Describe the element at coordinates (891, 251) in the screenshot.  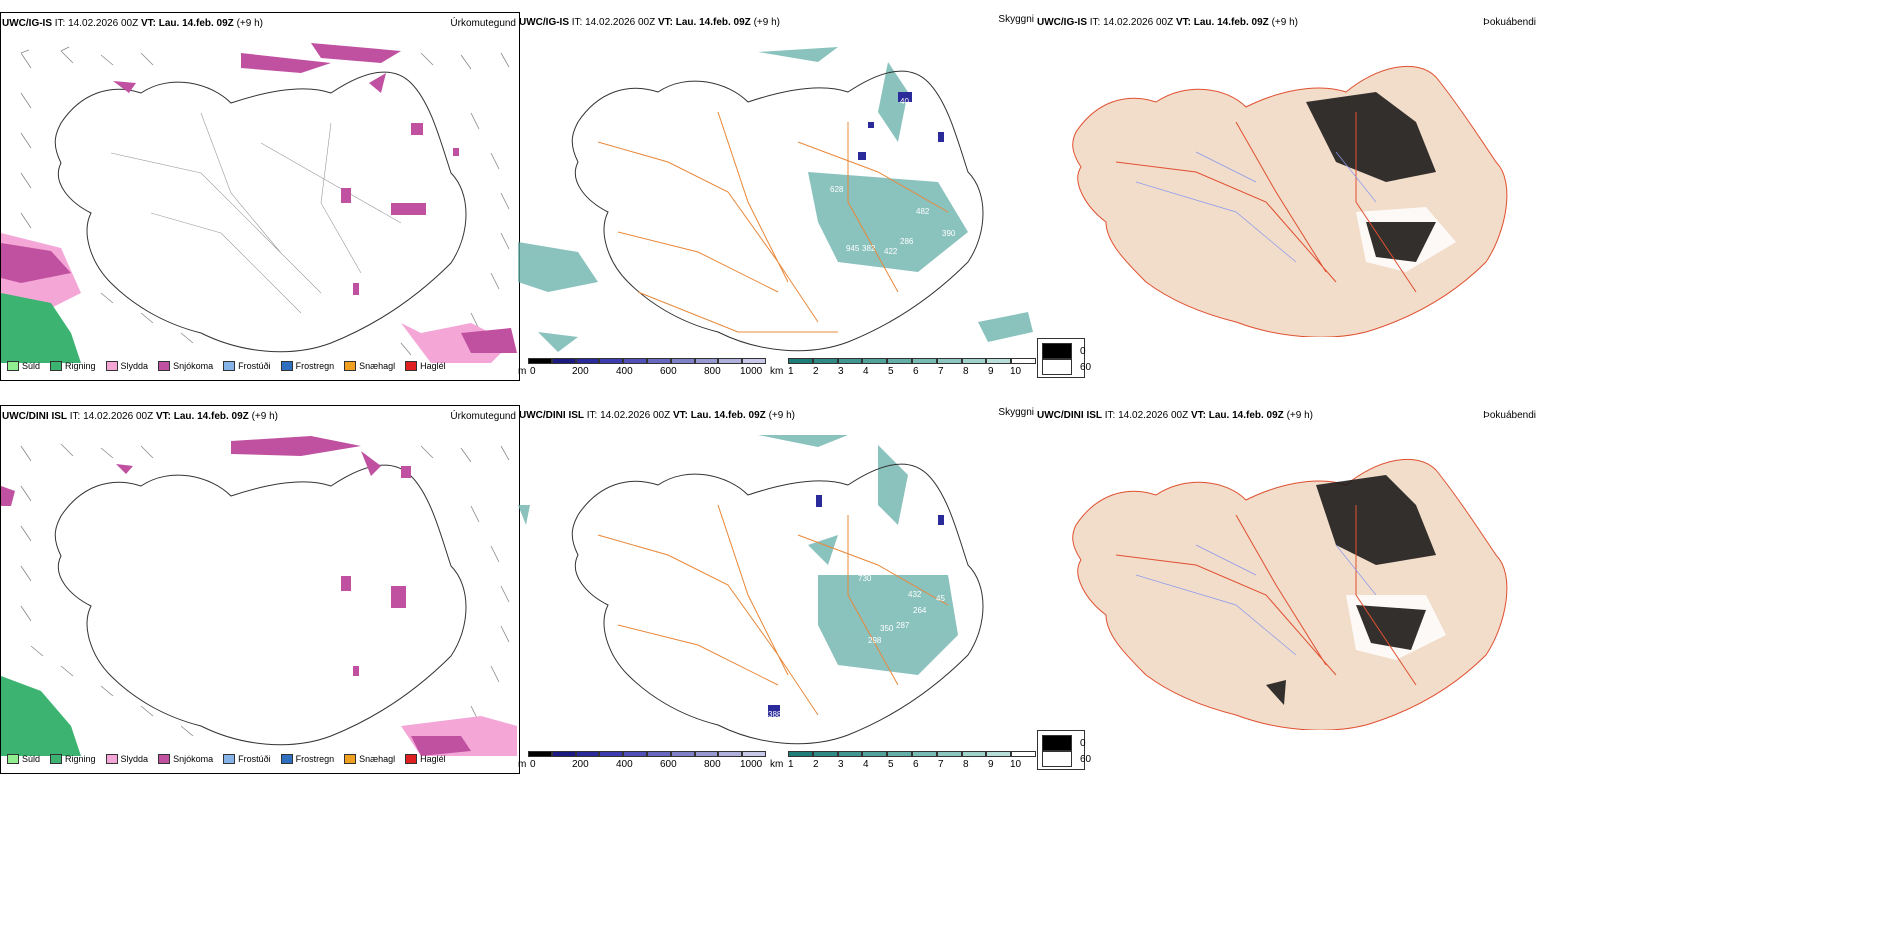
I see `ceiling-label: 422` at that location.